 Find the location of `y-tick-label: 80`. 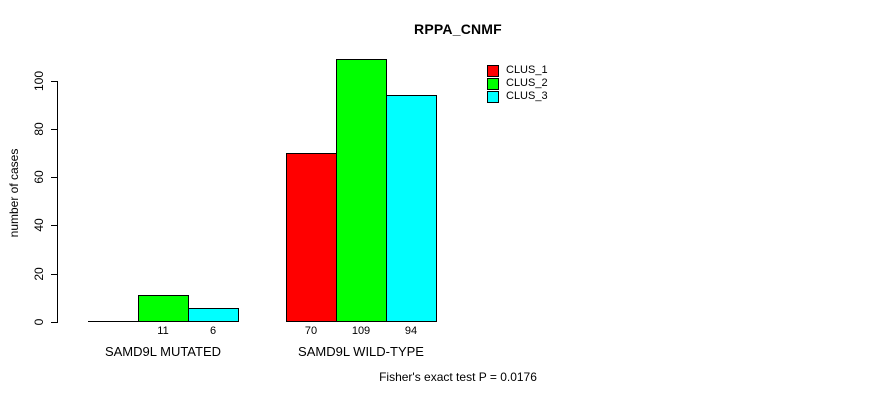

y-tick-label: 80 is located at coordinates (39, 129).